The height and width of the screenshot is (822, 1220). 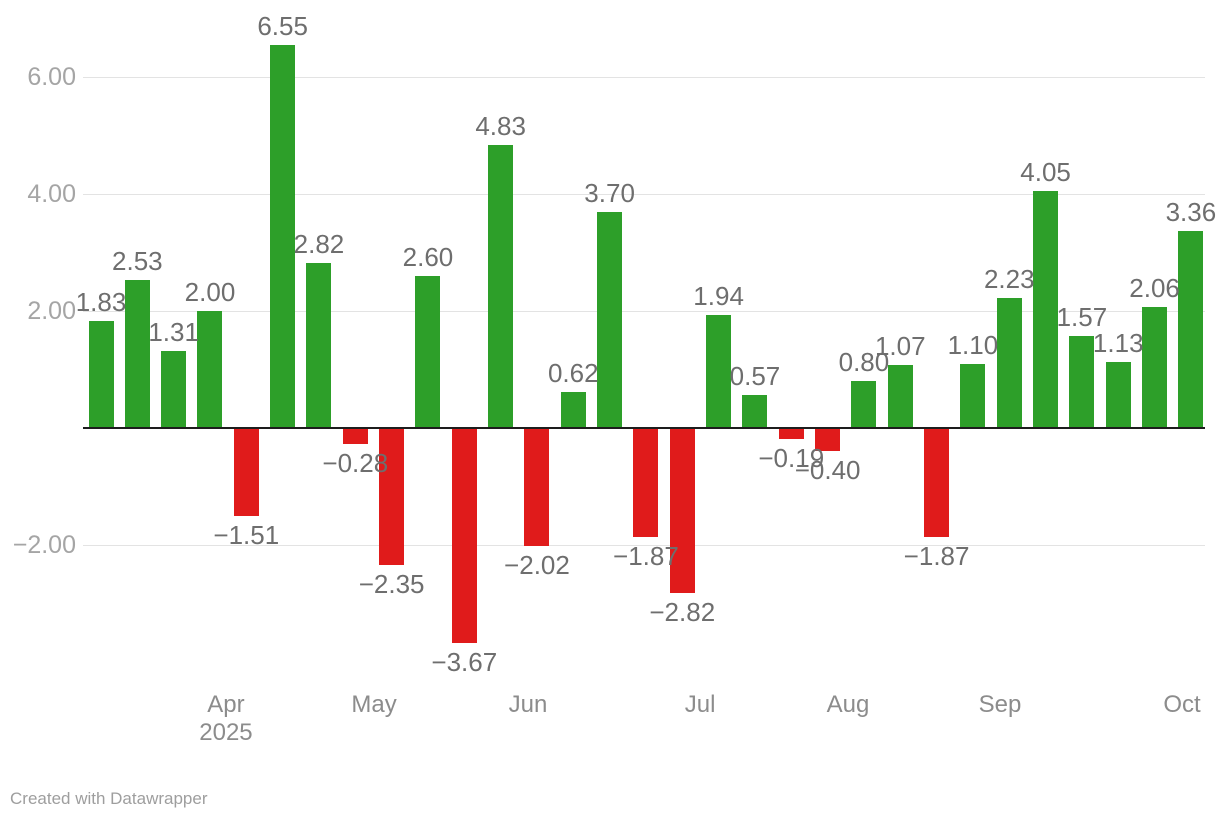 I want to click on x-axis-month-label: Aug, so click(x=848, y=704).